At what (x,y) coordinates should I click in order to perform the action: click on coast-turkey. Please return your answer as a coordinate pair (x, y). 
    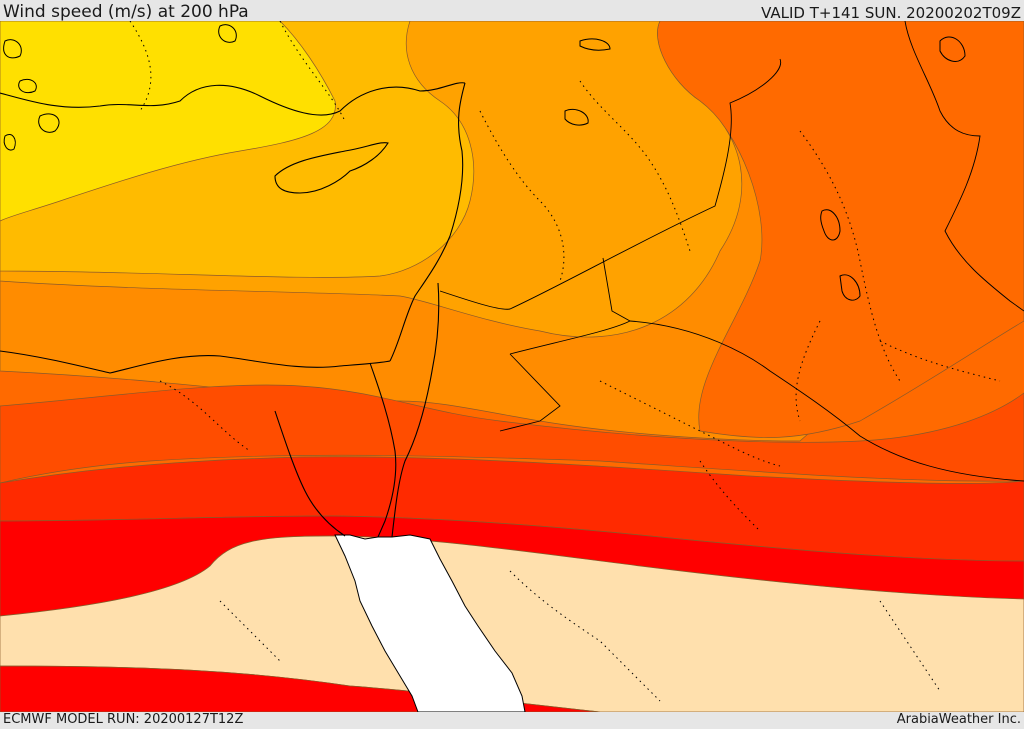
    Looking at the image, I should click on (233, 99).